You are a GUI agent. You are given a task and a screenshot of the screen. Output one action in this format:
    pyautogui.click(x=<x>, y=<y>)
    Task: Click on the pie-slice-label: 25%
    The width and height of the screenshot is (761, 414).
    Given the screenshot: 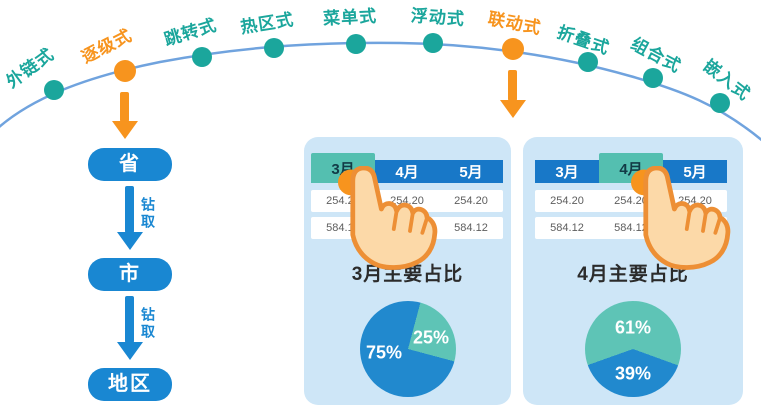 What is the action you would take?
    pyautogui.click(x=431, y=337)
    